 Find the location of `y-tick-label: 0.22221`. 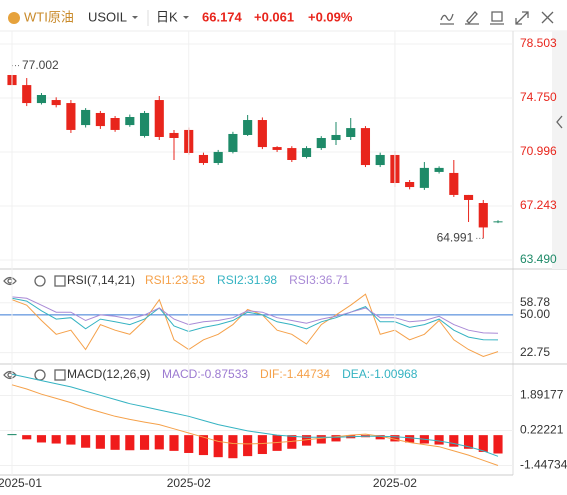

y-tick-label: 0.22221 is located at coordinates (542, 430).